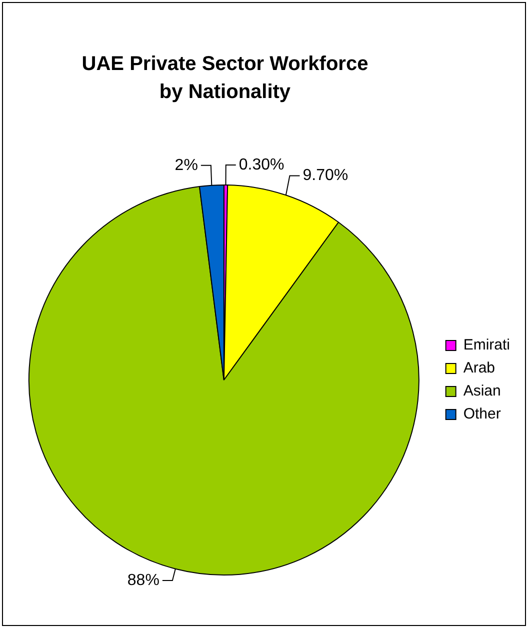 This screenshot has height=630, width=530. What do you see at coordinates (186, 165) in the screenshot?
I see `data-label: 2%` at bounding box center [186, 165].